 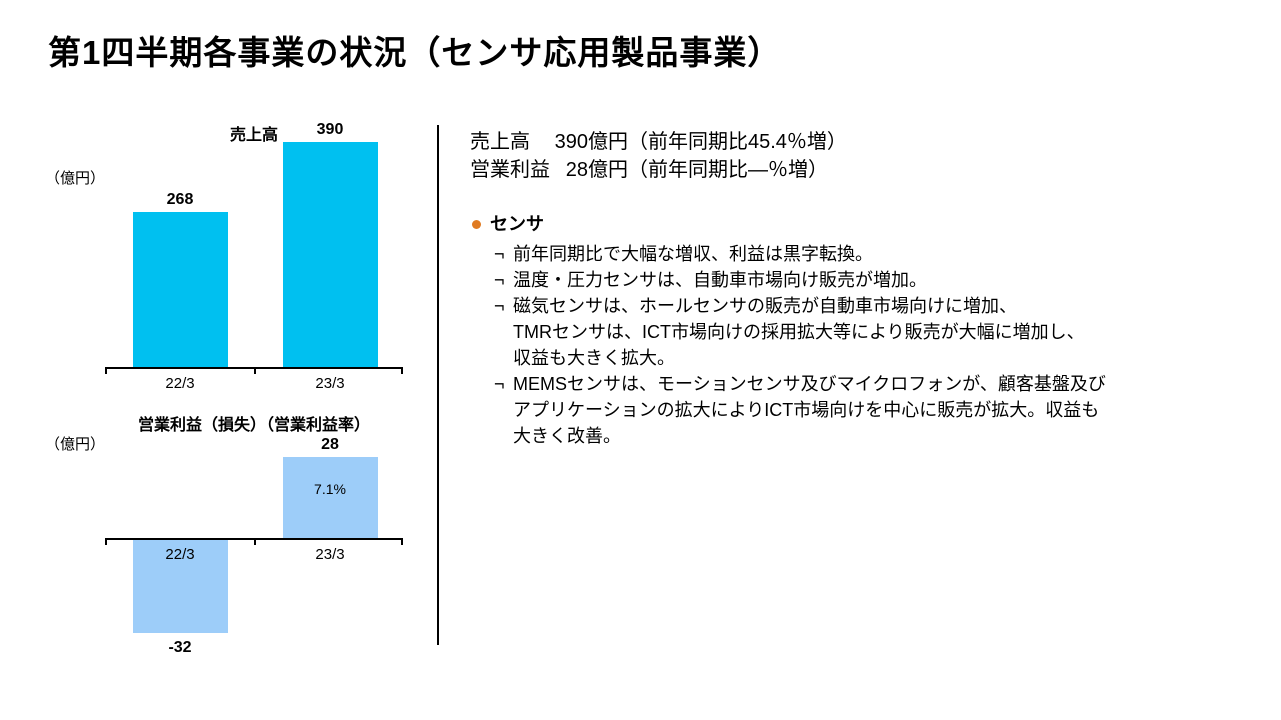 What do you see at coordinates (253, 135) in the screenshot?
I see `chart-title-sales: 売上高` at bounding box center [253, 135].